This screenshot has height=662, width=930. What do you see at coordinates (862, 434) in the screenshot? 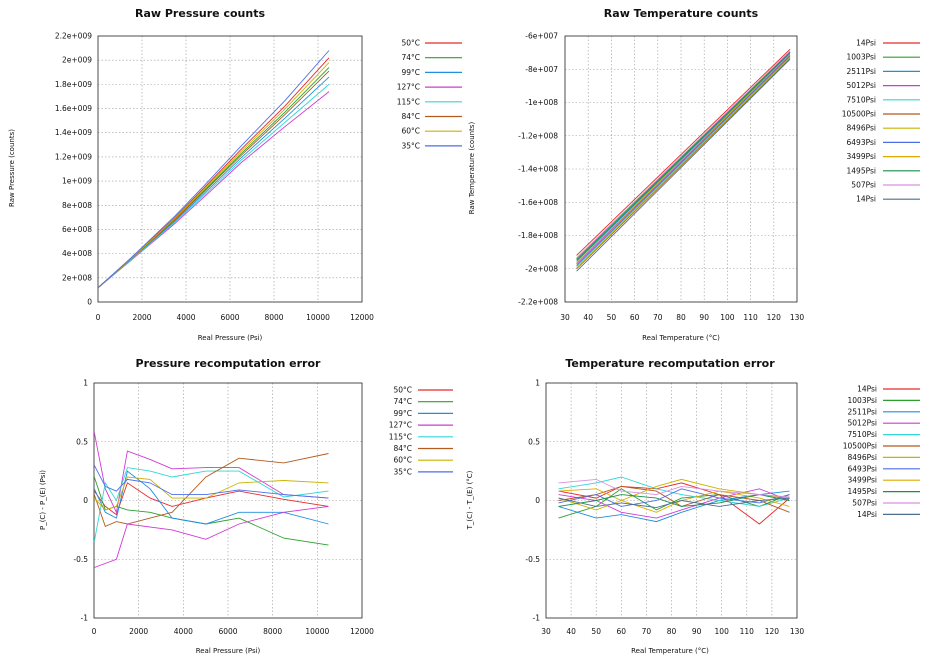
I see `chart4-legend-label: 7510Psi` at bounding box center [862, 434].